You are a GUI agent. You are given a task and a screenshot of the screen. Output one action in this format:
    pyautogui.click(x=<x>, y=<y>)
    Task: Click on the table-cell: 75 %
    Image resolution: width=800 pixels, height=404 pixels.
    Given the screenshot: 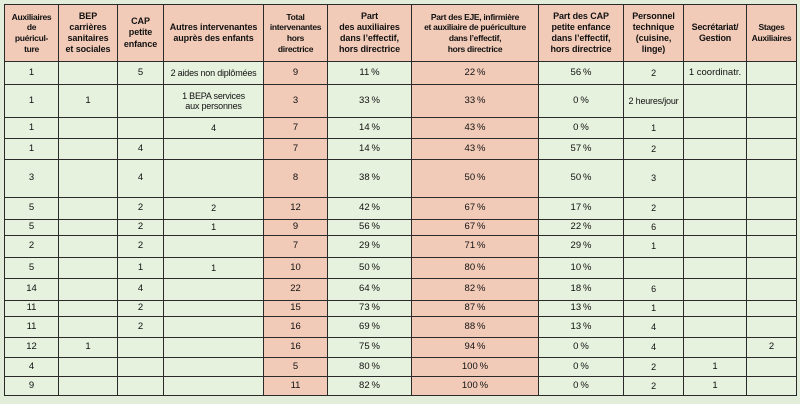 What is the action you would take?
    pyautogui.click(x=369, y=347)
    